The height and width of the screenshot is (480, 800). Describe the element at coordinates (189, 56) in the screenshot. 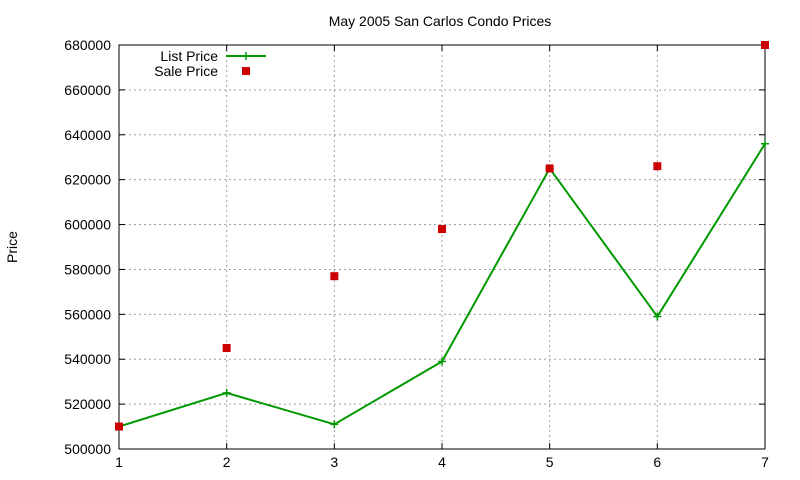

I see `legend-label: List Price` at that location.